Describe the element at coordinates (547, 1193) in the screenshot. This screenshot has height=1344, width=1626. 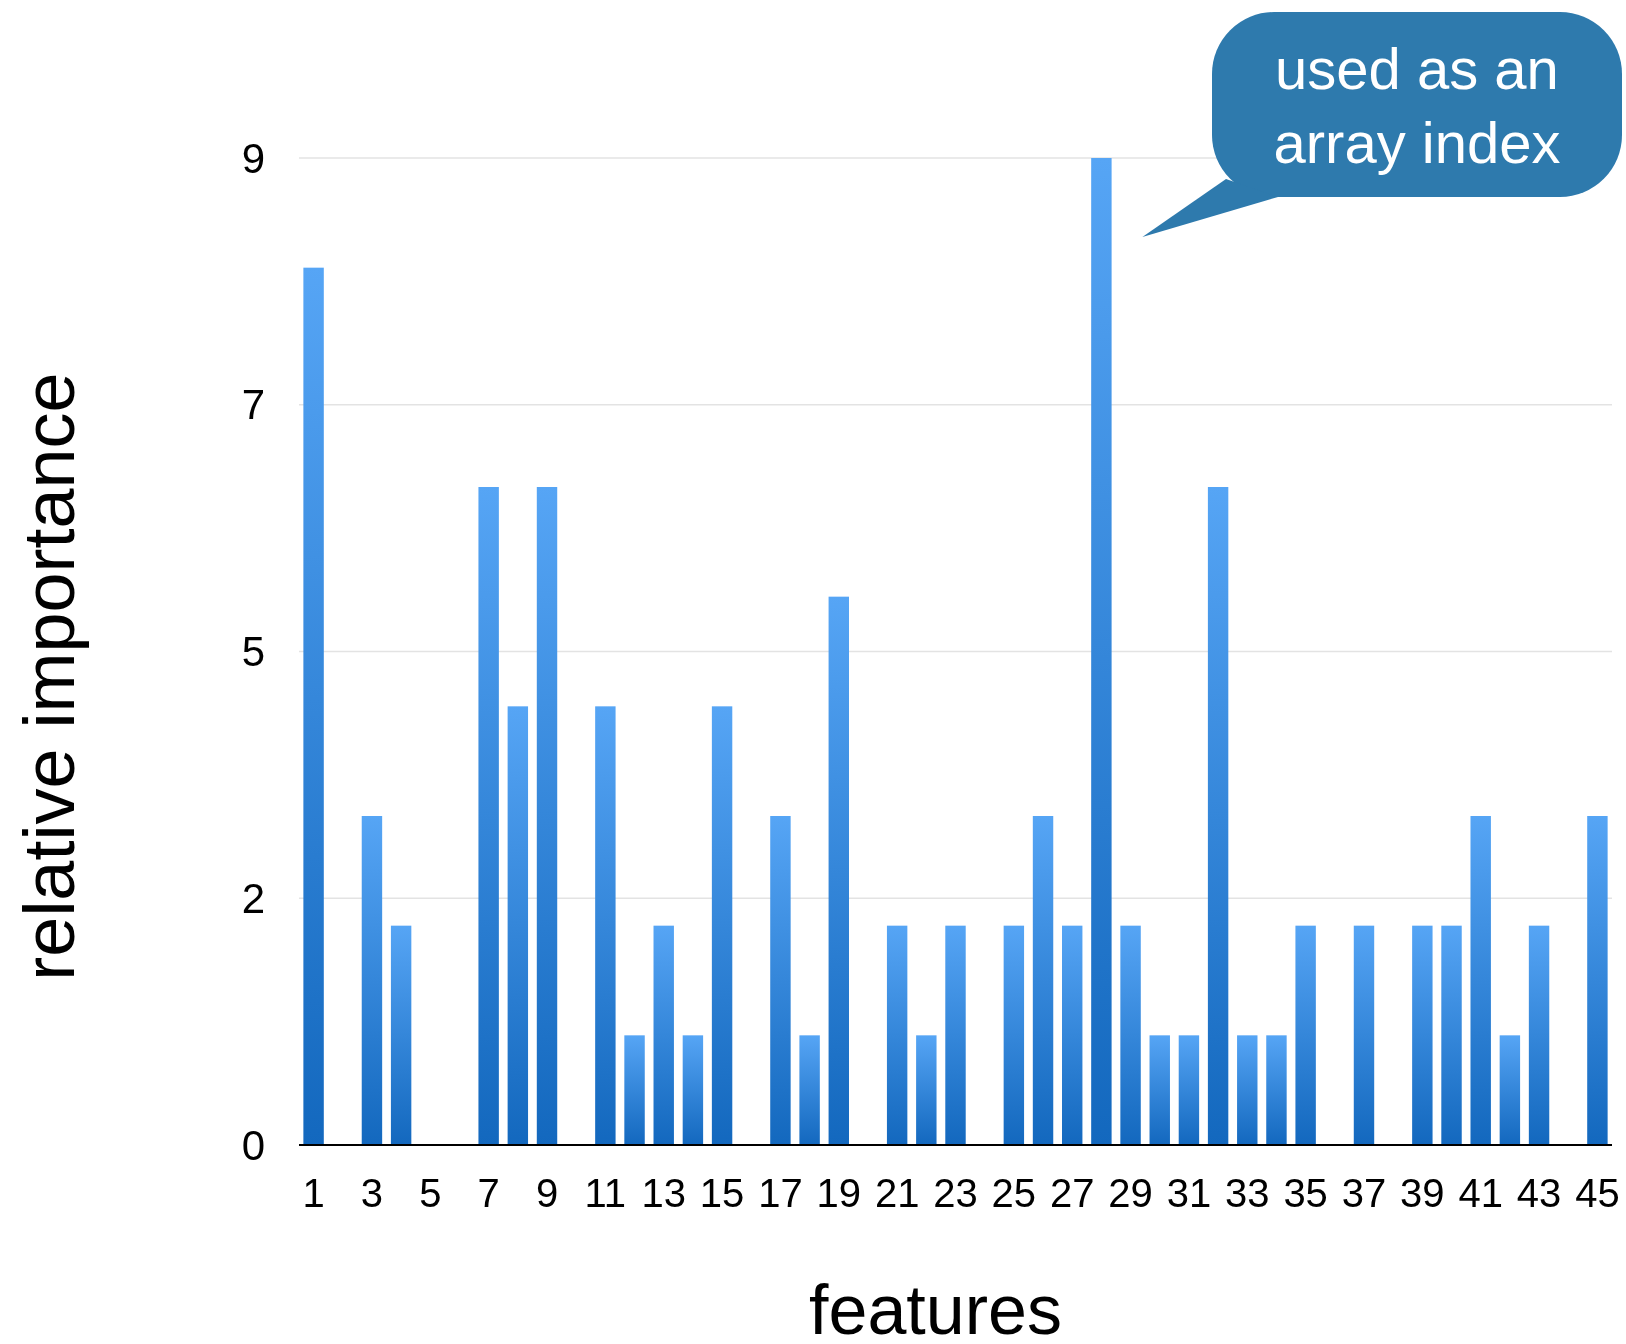
I see `x-tick-label: 9` at that location.